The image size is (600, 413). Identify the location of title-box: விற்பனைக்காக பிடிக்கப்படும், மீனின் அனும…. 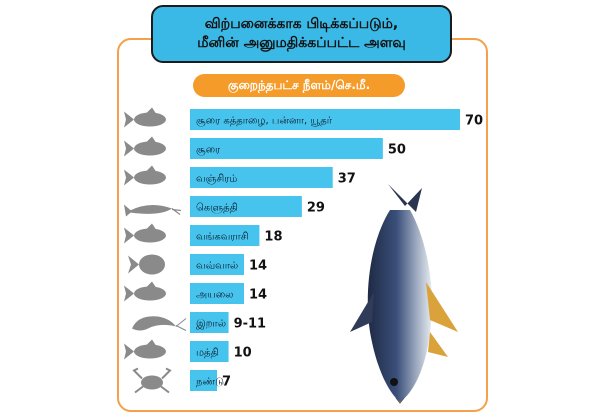
(301, 34).